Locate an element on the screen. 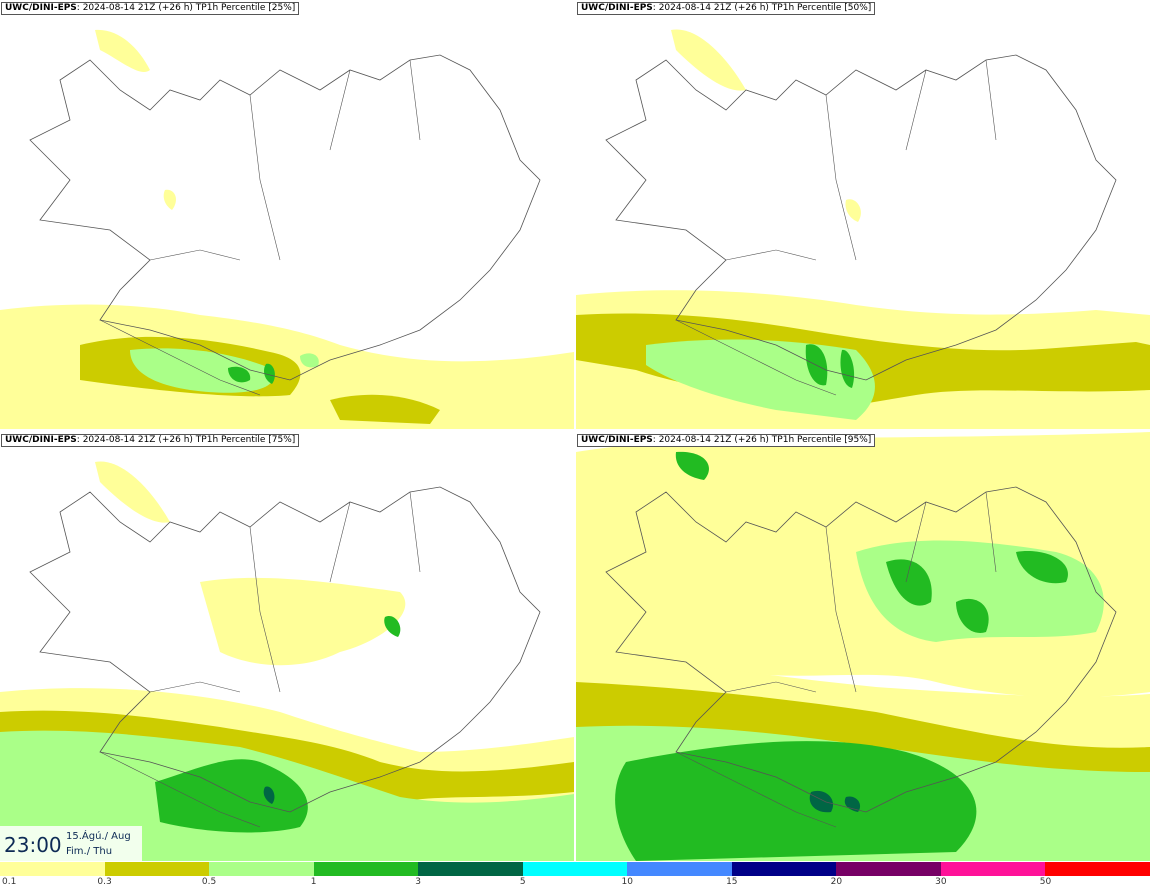  valid-time: 23:00 is located at coordinates (33, 845).